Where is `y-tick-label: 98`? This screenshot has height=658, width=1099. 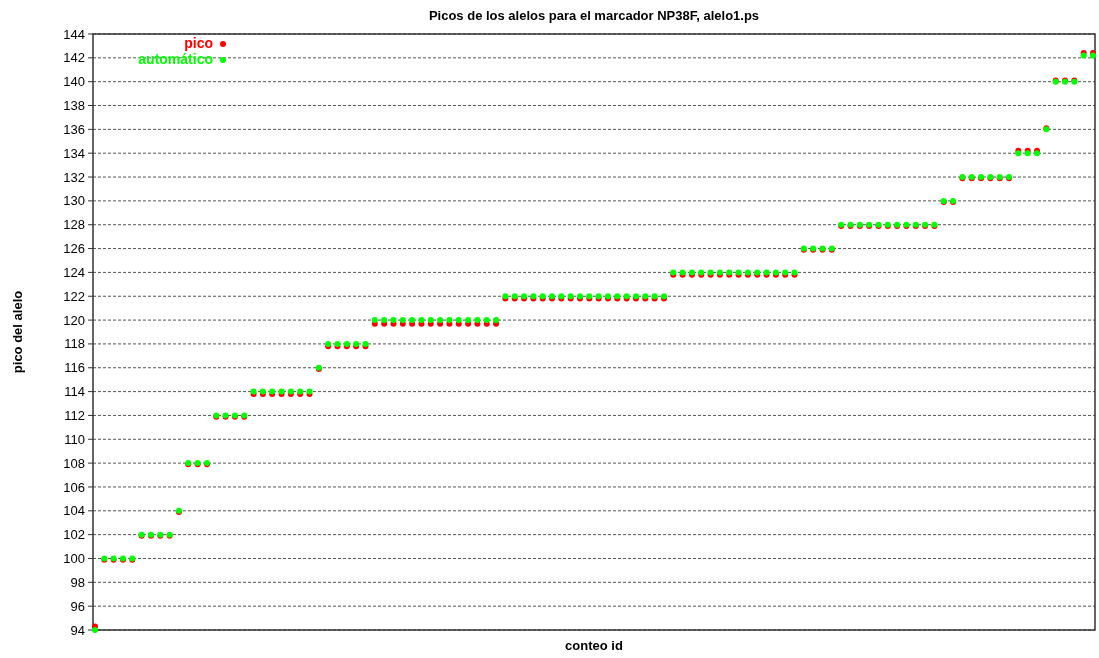 y-tick-label: 98 is located at coordinates (77, 582).